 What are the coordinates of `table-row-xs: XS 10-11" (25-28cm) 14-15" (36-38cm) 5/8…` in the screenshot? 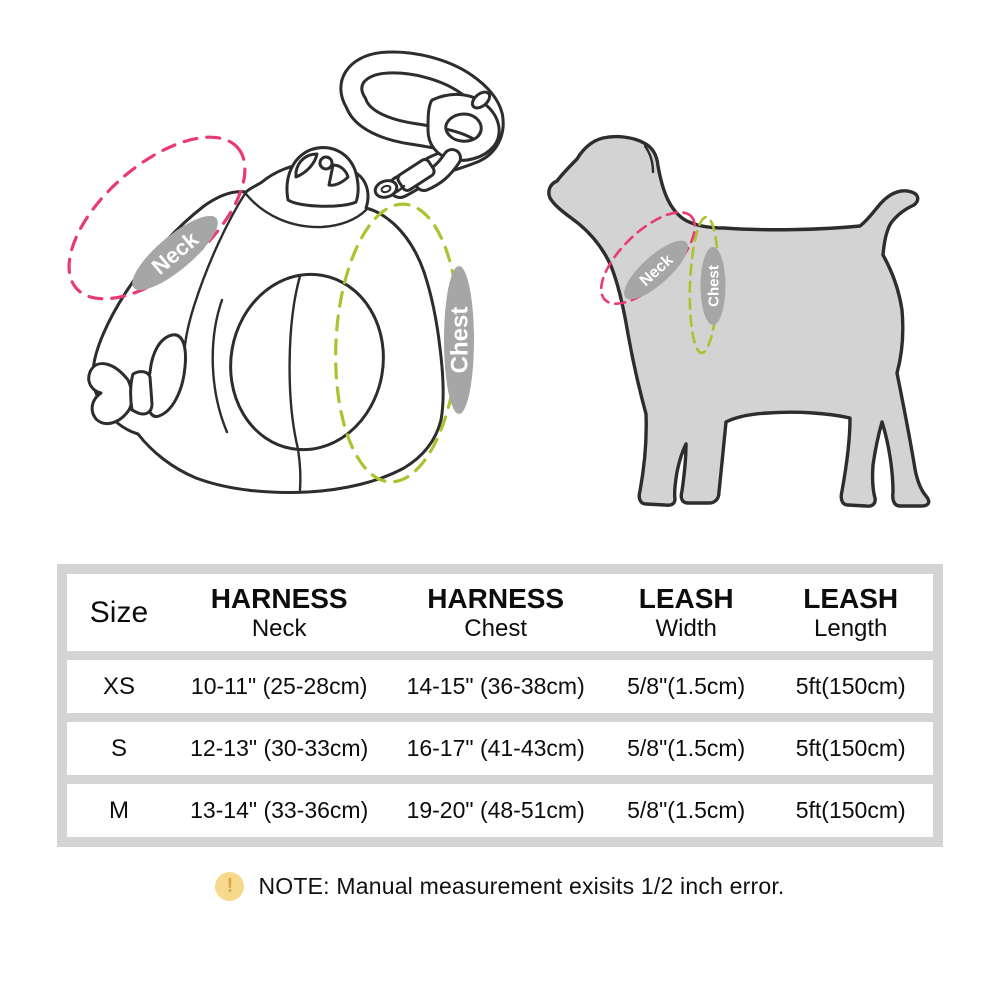 It's located at (500, 686).